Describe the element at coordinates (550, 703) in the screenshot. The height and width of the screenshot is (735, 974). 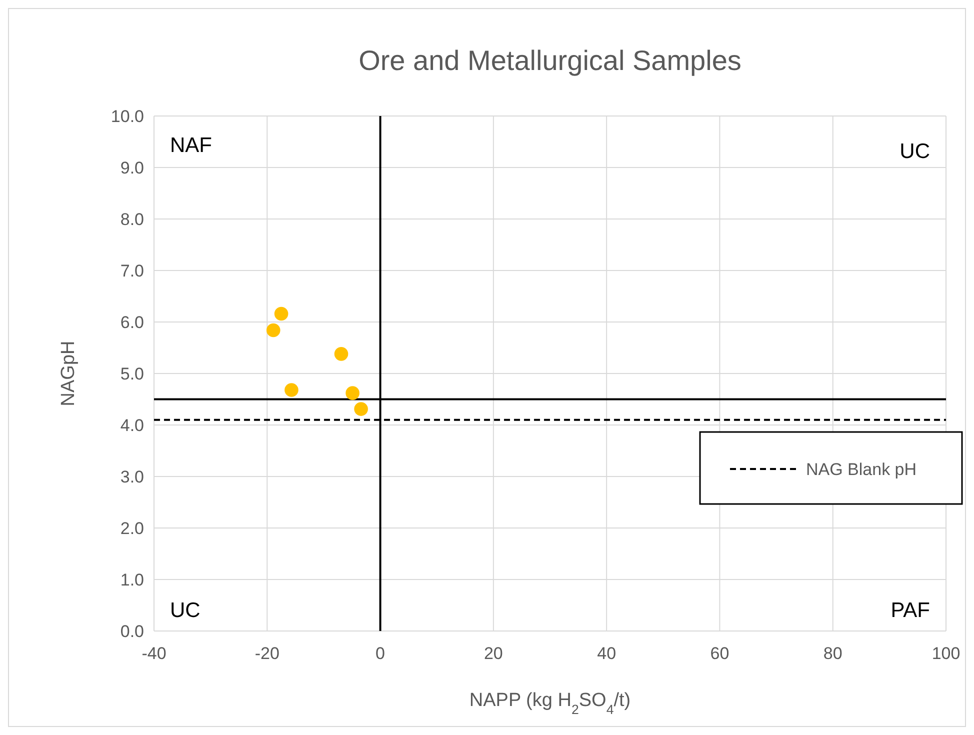
I see `x-axis-title: NAPP (kg H$_{2}$SO$_{4}$/t)` at that location.